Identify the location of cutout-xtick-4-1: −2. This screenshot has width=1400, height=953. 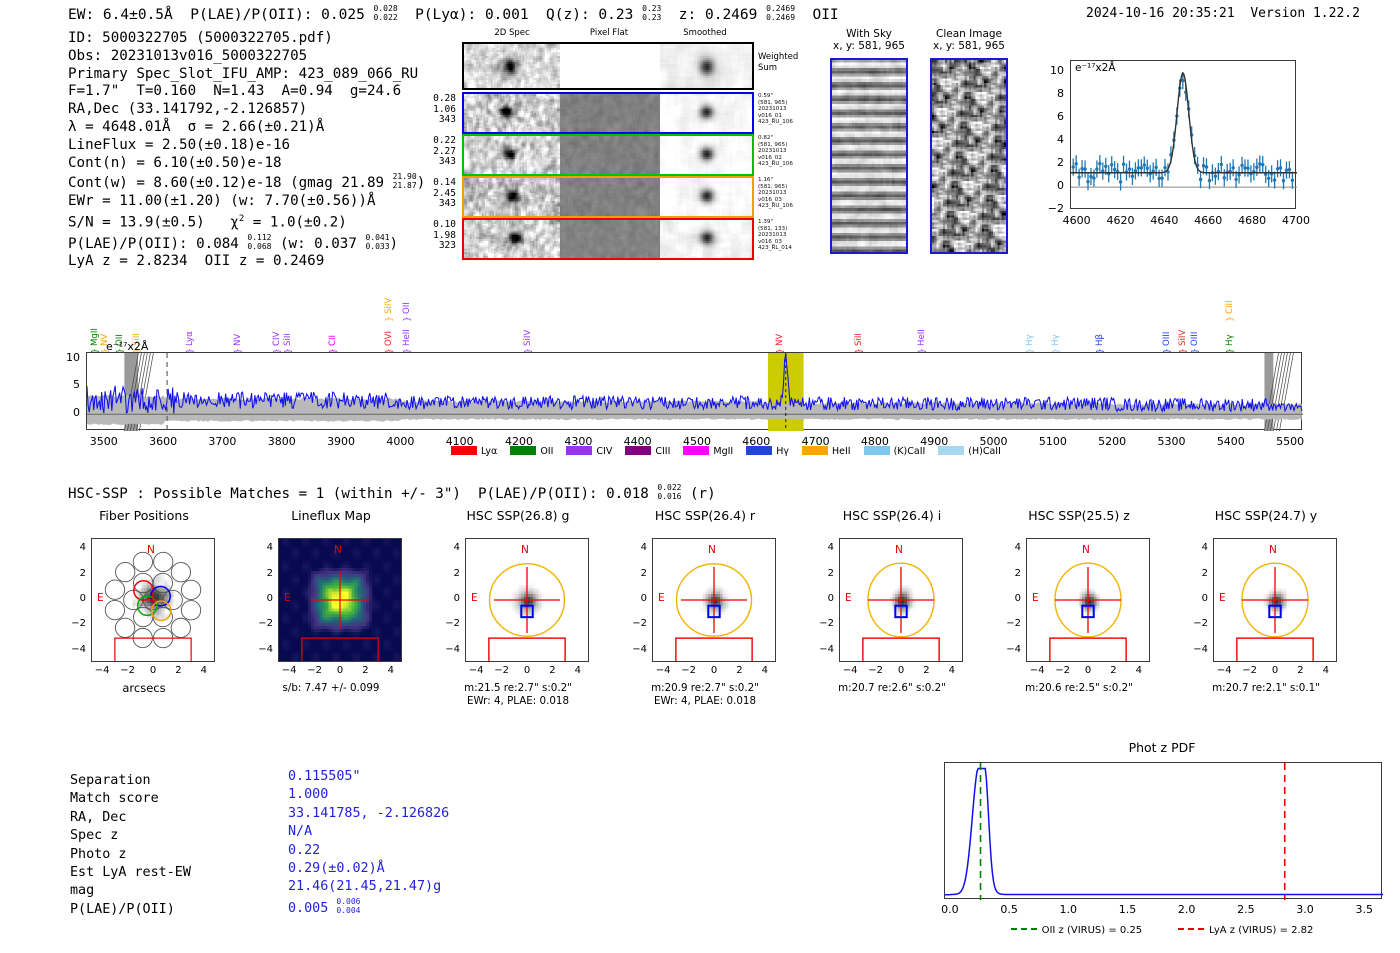
(875, 670).